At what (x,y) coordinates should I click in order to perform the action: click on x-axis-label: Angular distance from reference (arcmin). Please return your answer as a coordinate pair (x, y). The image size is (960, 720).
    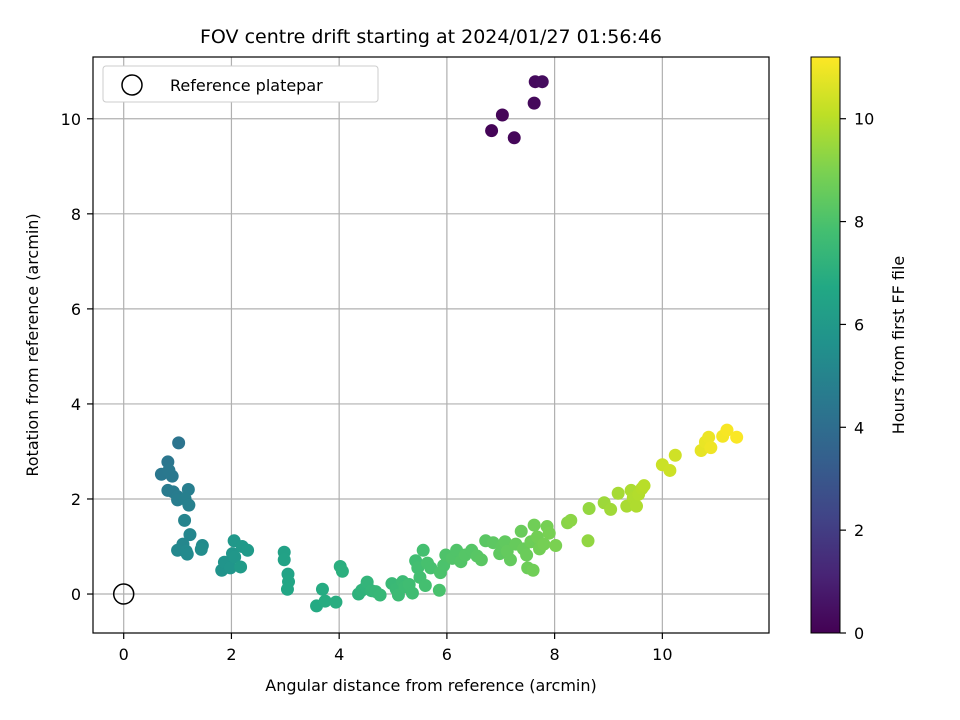
    Looking at the image, I should click on (430, 685).